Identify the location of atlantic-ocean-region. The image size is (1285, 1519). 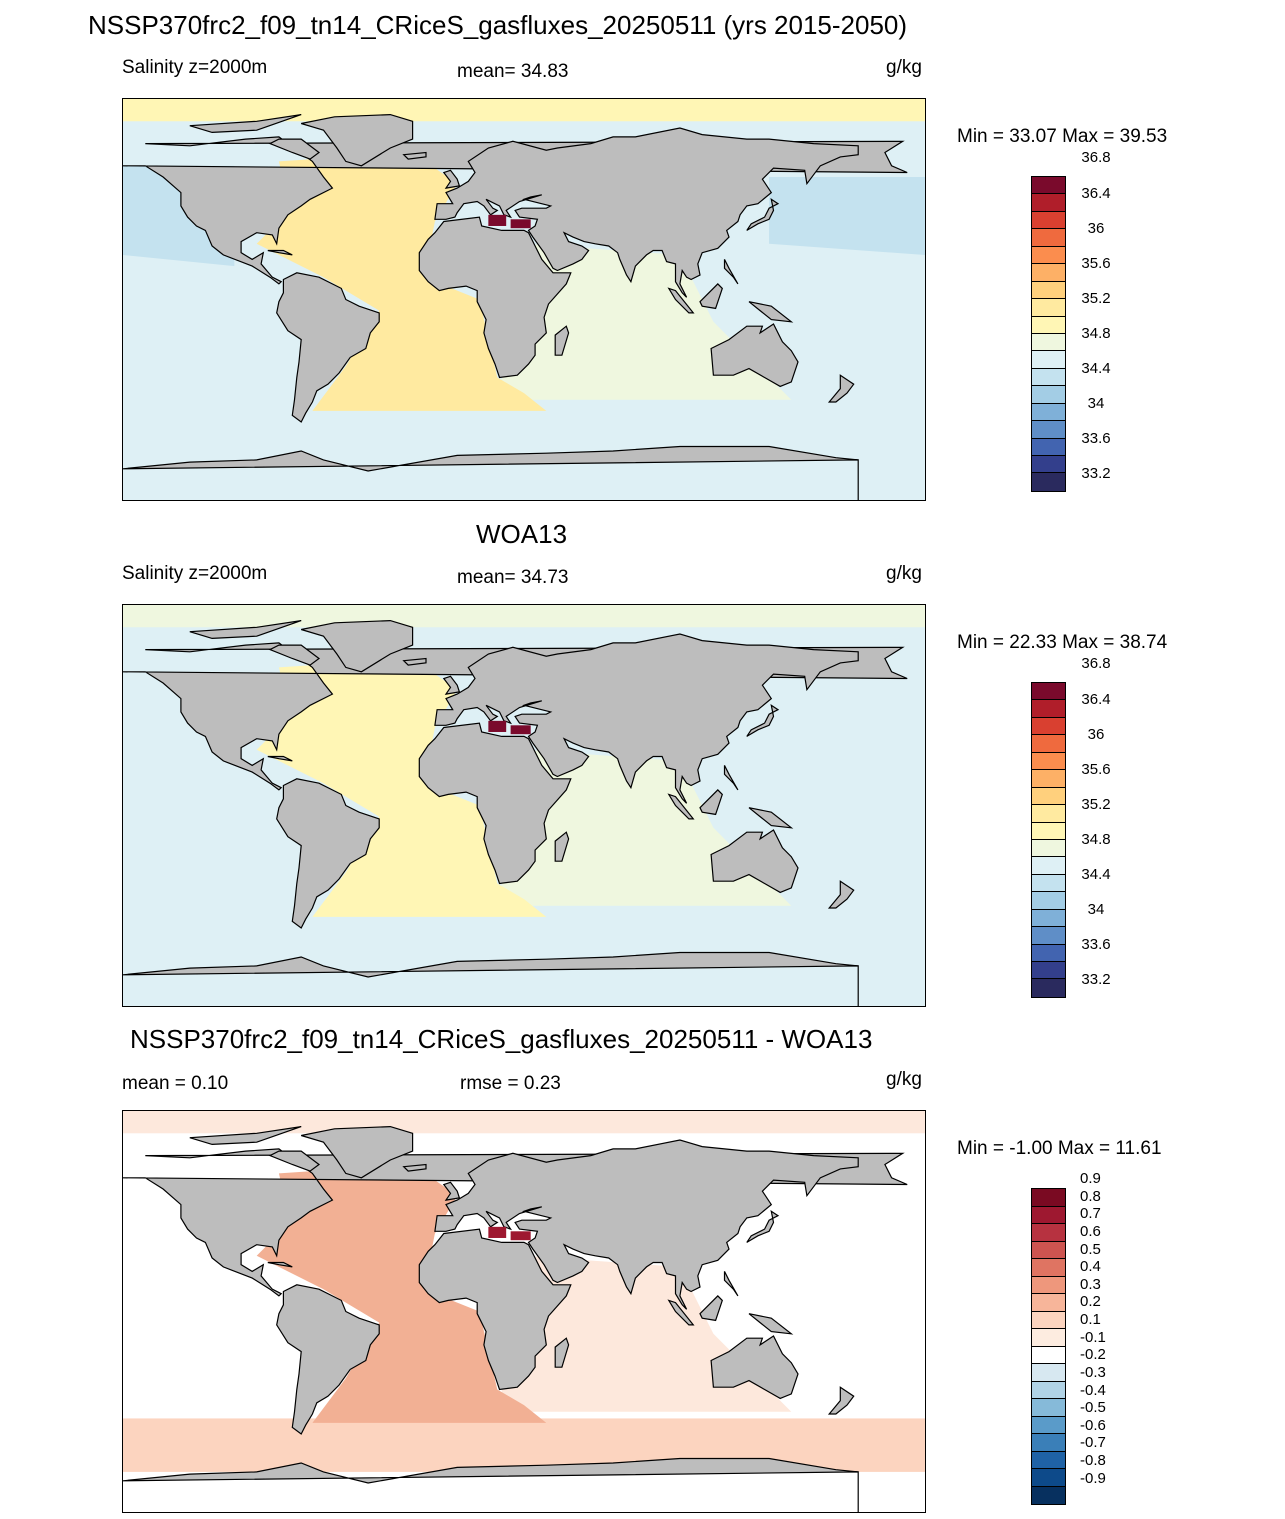
(401, 281).